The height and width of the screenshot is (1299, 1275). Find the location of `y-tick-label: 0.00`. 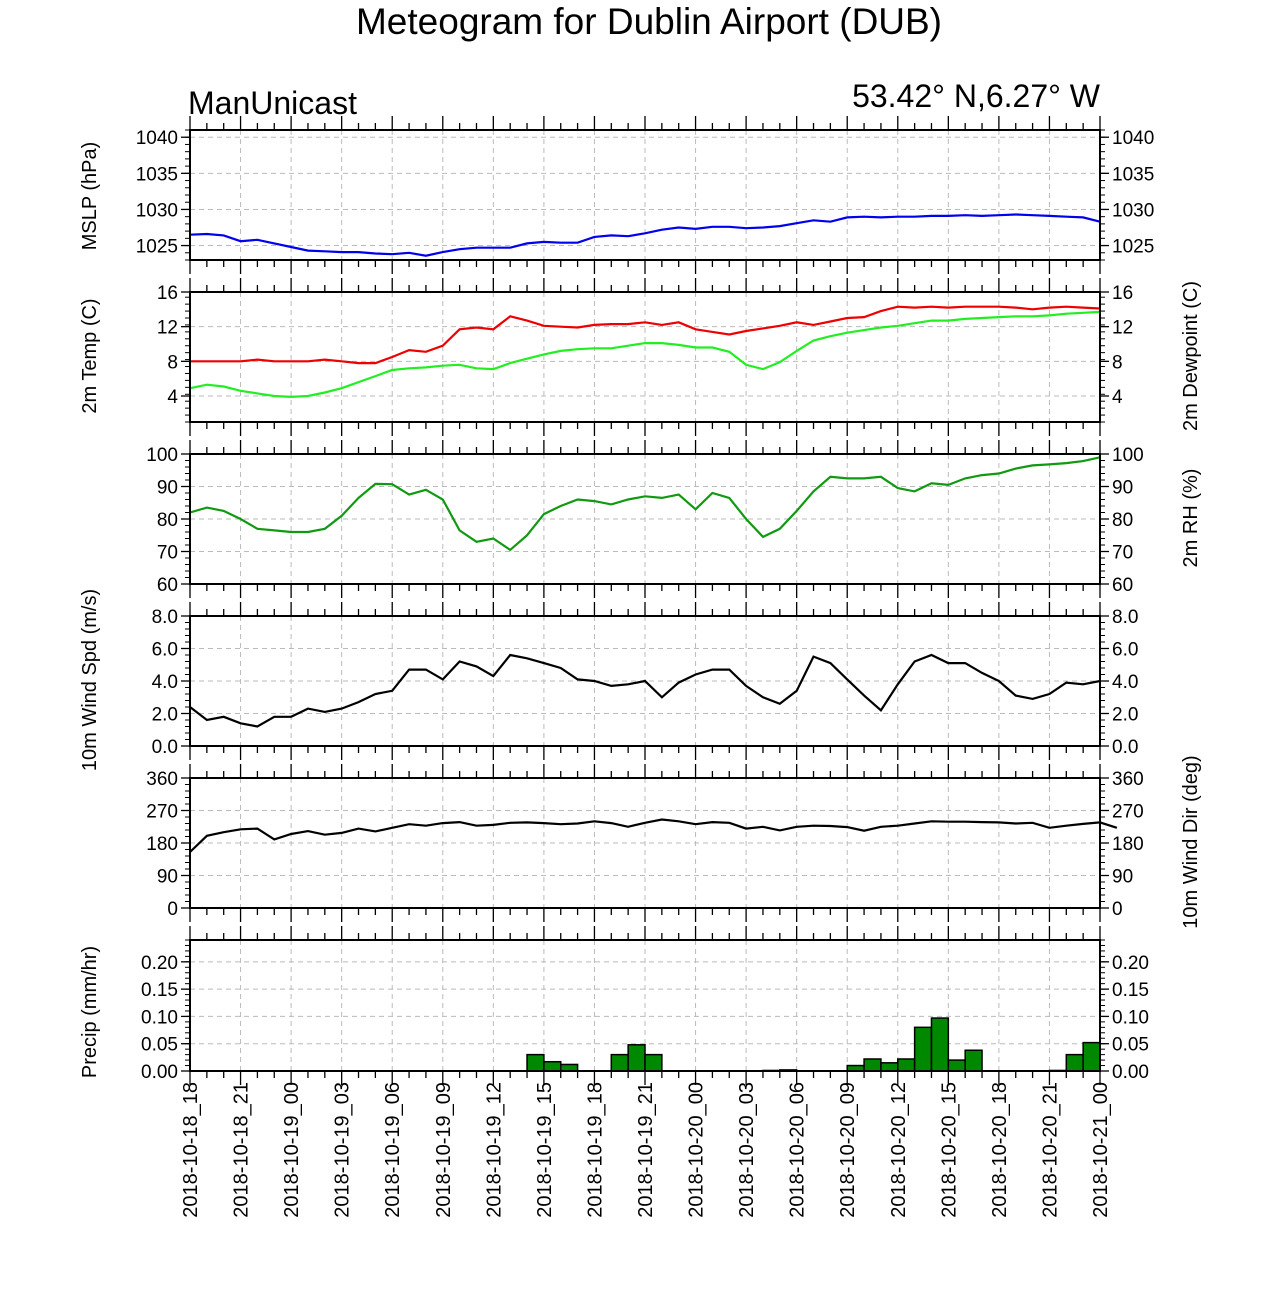

y-tick-label: 0.00 is located at coordinates (159, 1072).